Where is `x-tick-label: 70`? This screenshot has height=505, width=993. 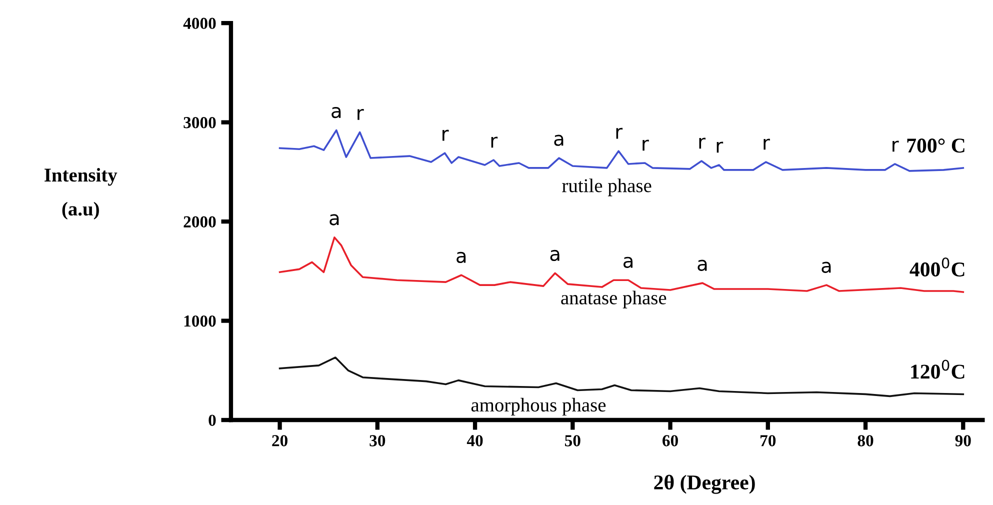 x-tick-label: 70 is located at coordinates (768, 440).